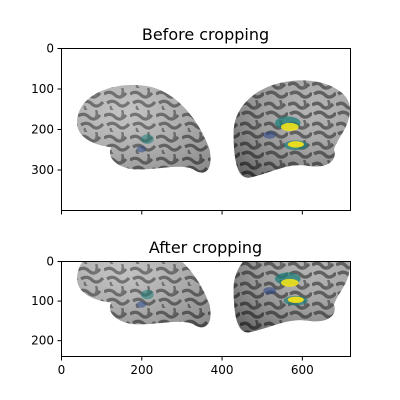 The image size is (400, 400). What do you see at coordinates (46, 109) in the screenshot?
I see `y-axis-ticks: 0 100 200 300` at bounding box center [46, 109].